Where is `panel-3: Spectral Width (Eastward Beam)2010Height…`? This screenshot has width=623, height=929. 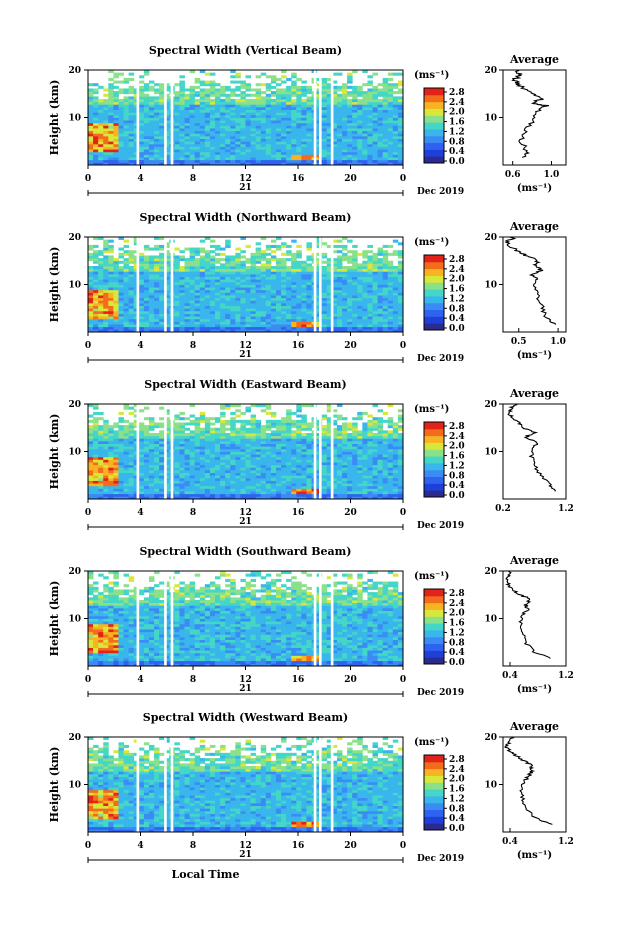
panel-3: Spectral Width (Eastward Beam)2010Height… is located at coordinates (311, 454).